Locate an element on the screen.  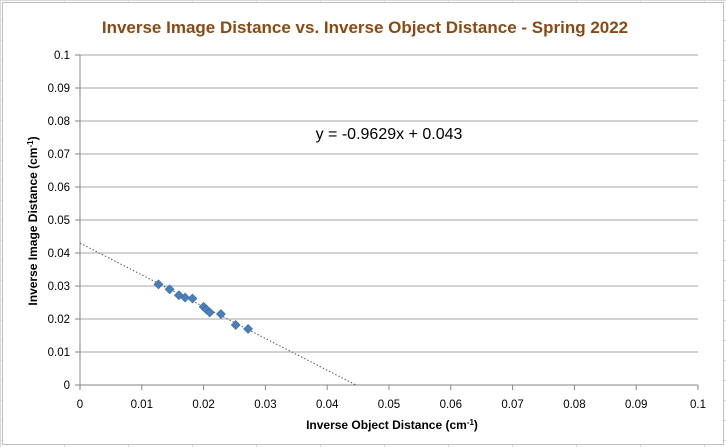
y-tick-labels: 0 0.01 0.02 0.03 0.04 0.05 0.06 0.07 0.08 0.09 0.1 is located at coordinates (59, 221).